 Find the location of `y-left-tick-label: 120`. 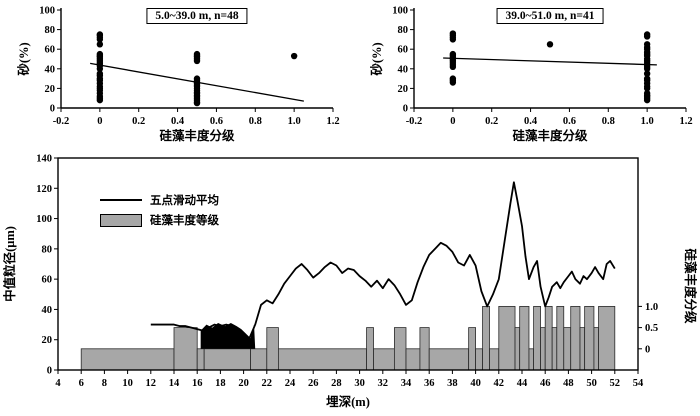

y-left-tick-label: 120 is located at coordinates (44, 189).